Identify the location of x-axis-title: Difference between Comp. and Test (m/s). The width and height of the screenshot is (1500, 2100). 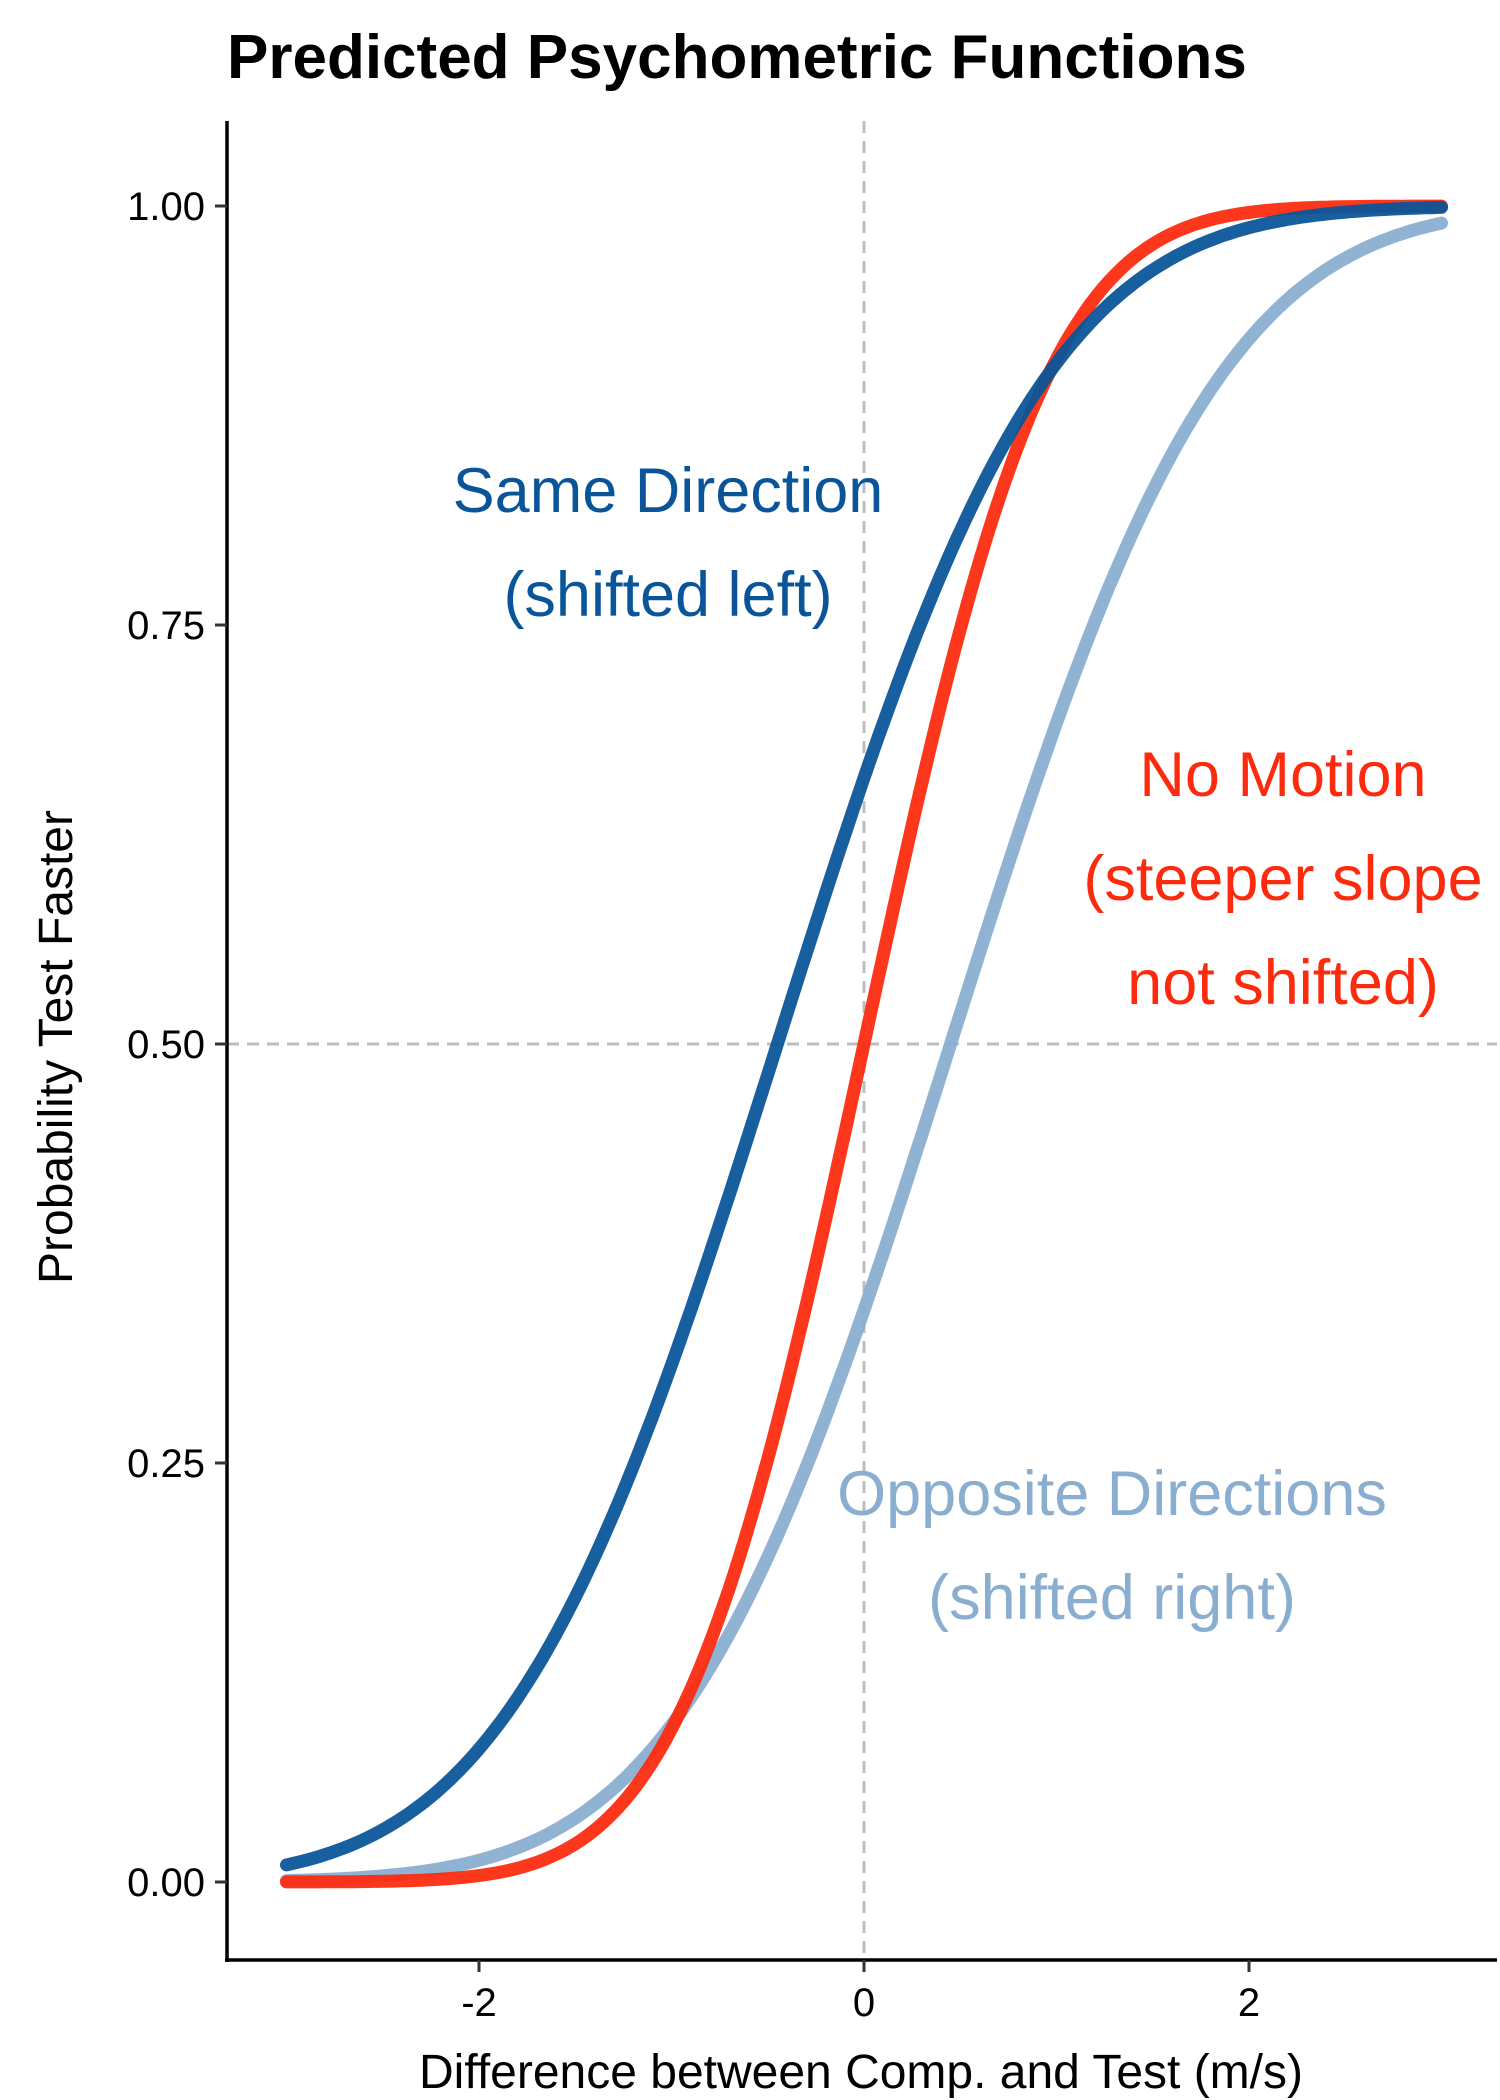
(861, 2072).